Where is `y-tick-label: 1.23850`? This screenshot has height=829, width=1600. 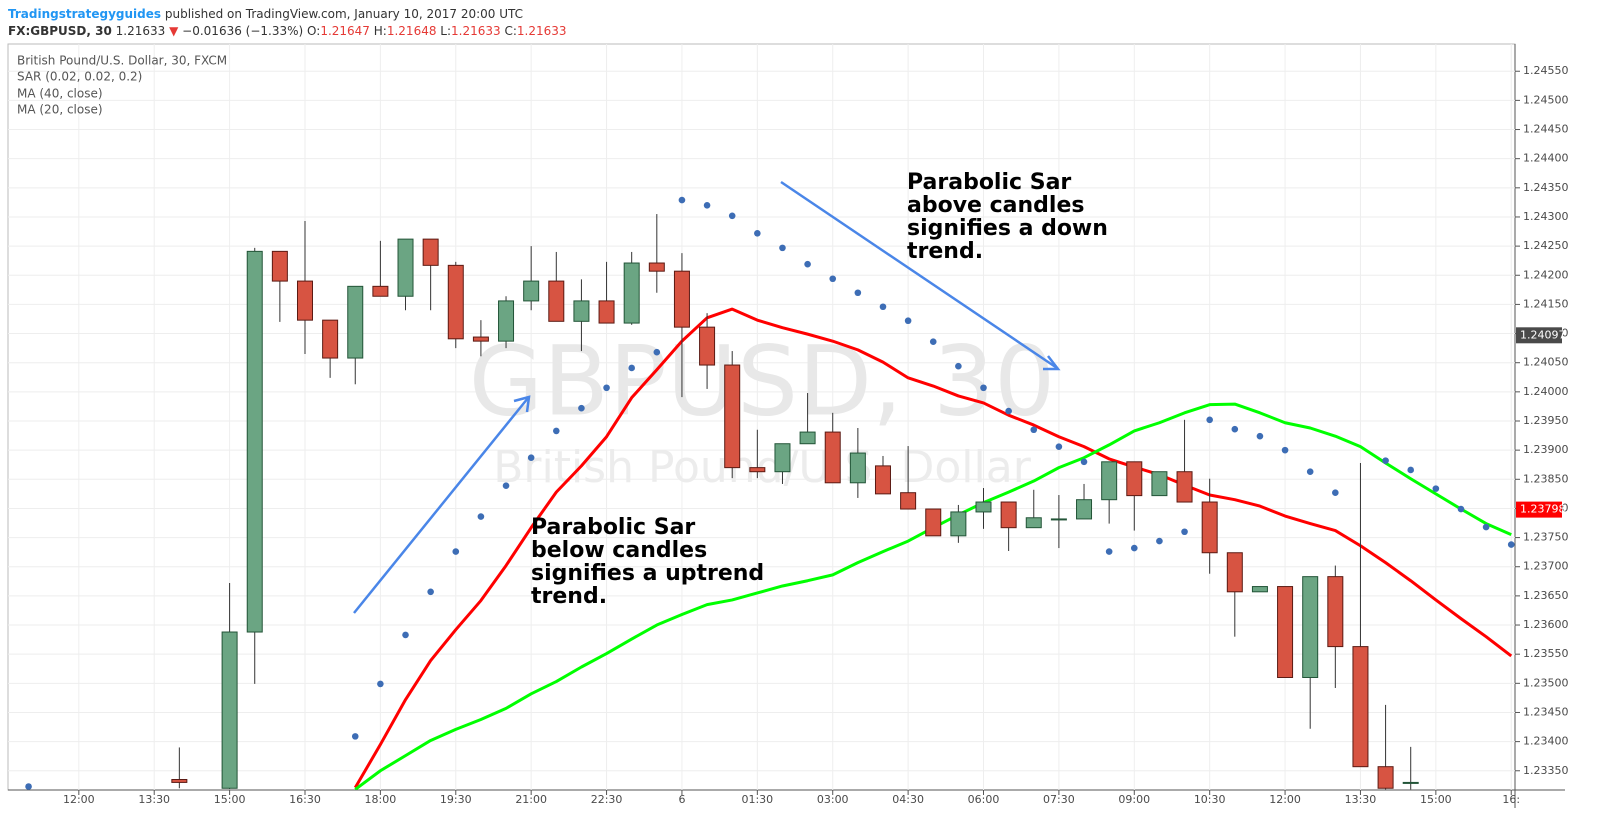
y-tick-label: 1.23850 is located at coordinates (1546, 478).